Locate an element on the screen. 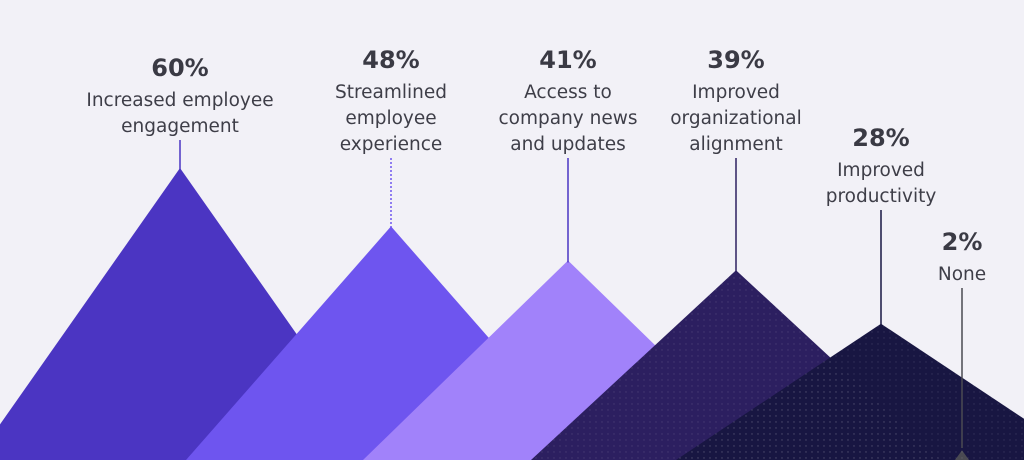  category-label-2-line-1: Streamlined is located at coordinates (391, 92).